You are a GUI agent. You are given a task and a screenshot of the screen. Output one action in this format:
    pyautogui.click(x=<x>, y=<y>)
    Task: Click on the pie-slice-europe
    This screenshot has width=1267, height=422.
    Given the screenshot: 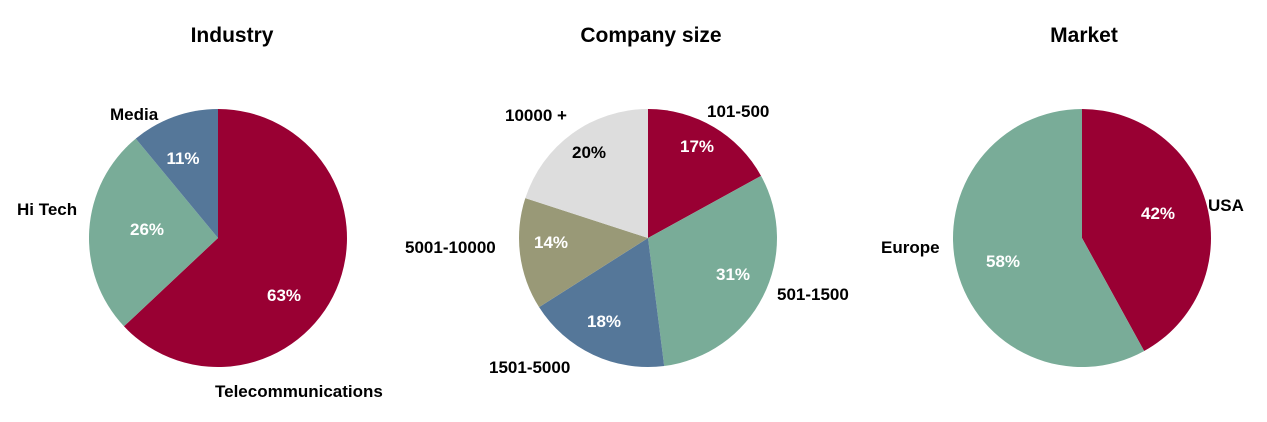 What is the action you would take?
    pyautogui.click(x=1048, y=237)
    